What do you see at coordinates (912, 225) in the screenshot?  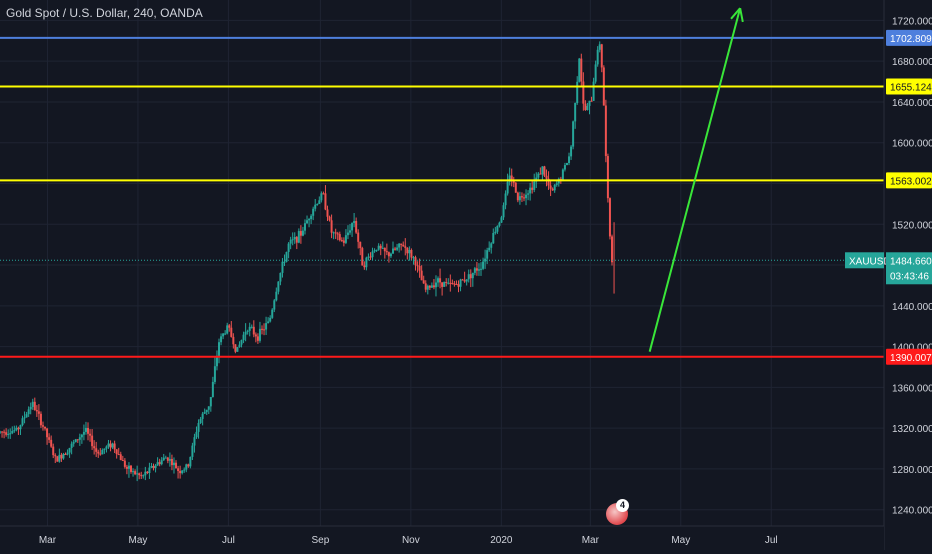 I see `y-tick-label: 1520.000` at bounding box center [912, 225].